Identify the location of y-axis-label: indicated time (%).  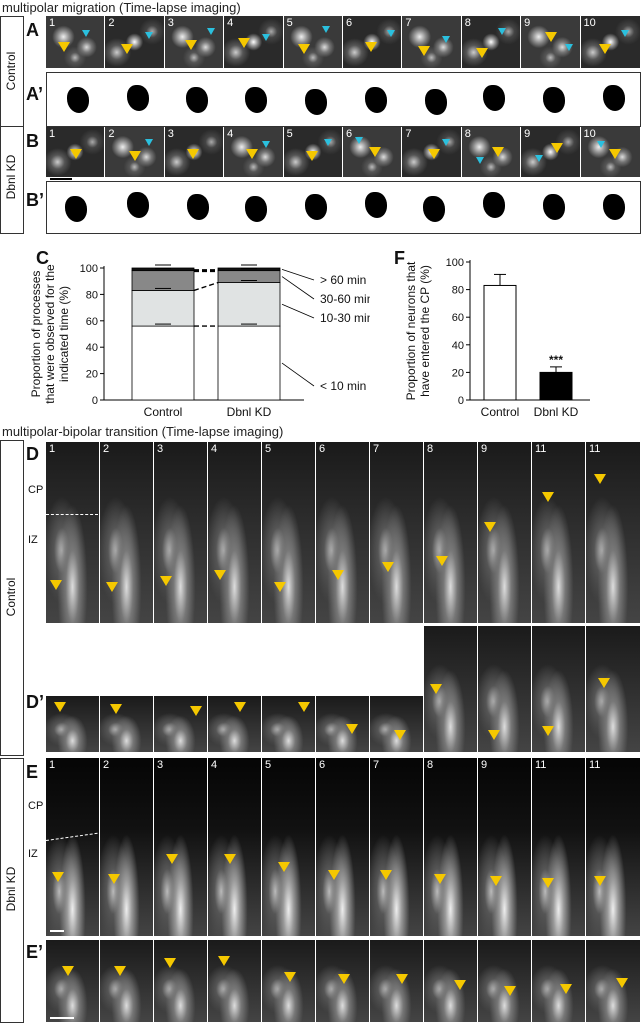
(64, 334).